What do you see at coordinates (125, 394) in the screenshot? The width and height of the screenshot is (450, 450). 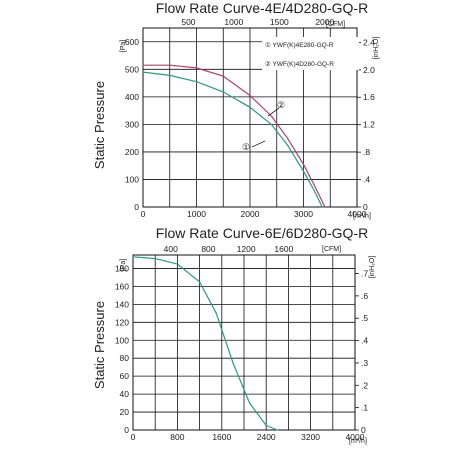 I see `y-left-tick-label: 40` at bounding box center [125, 394].